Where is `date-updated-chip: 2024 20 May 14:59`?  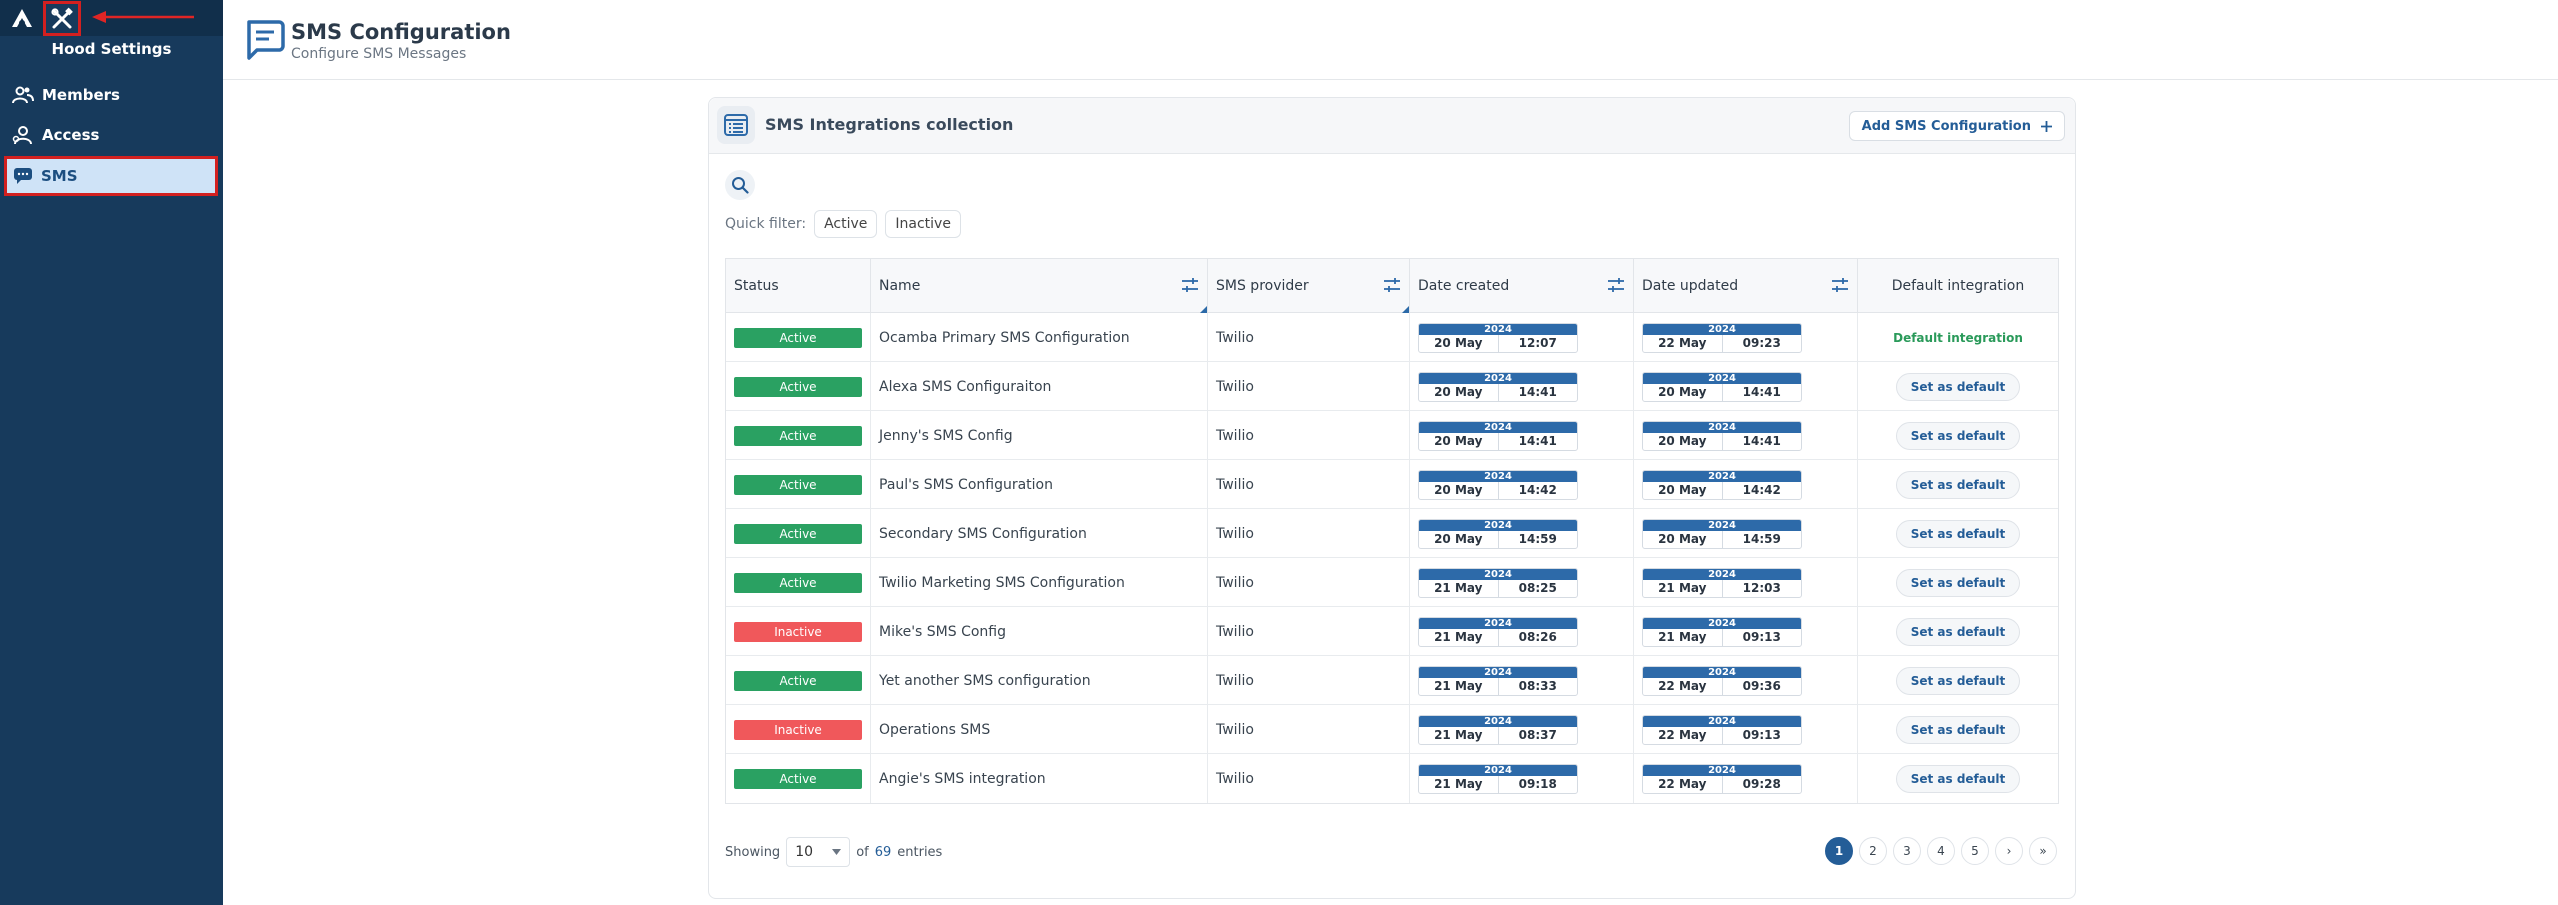
date-updated-chip: 2024 20 May 14:59 is located at coordinates (1722, 533).